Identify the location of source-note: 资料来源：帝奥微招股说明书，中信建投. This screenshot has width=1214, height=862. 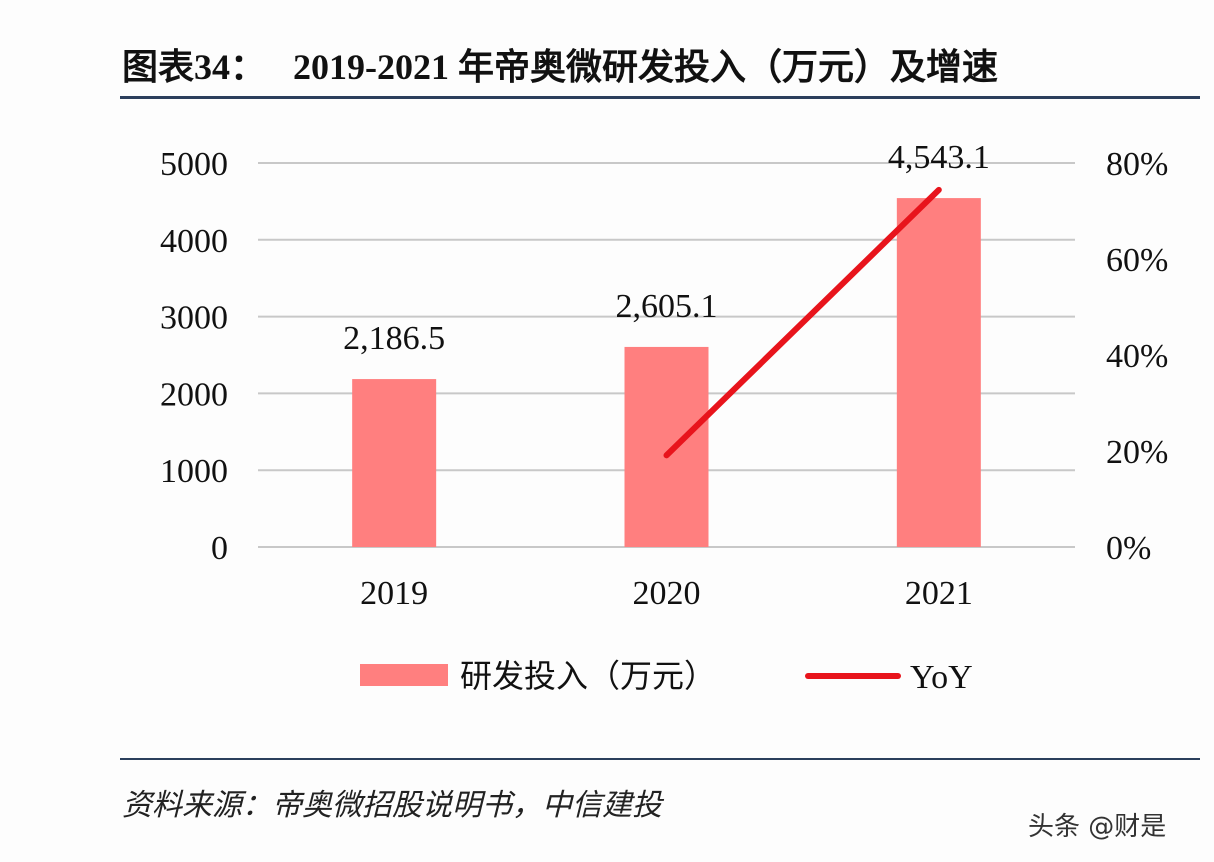
(392, 805).